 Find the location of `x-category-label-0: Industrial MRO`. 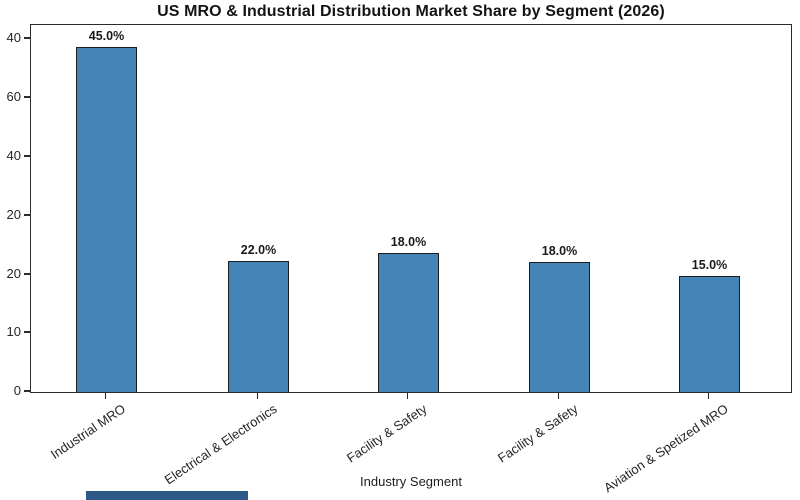

x-category-label-0: Industrial MRO is located at coordinates (87, 431).